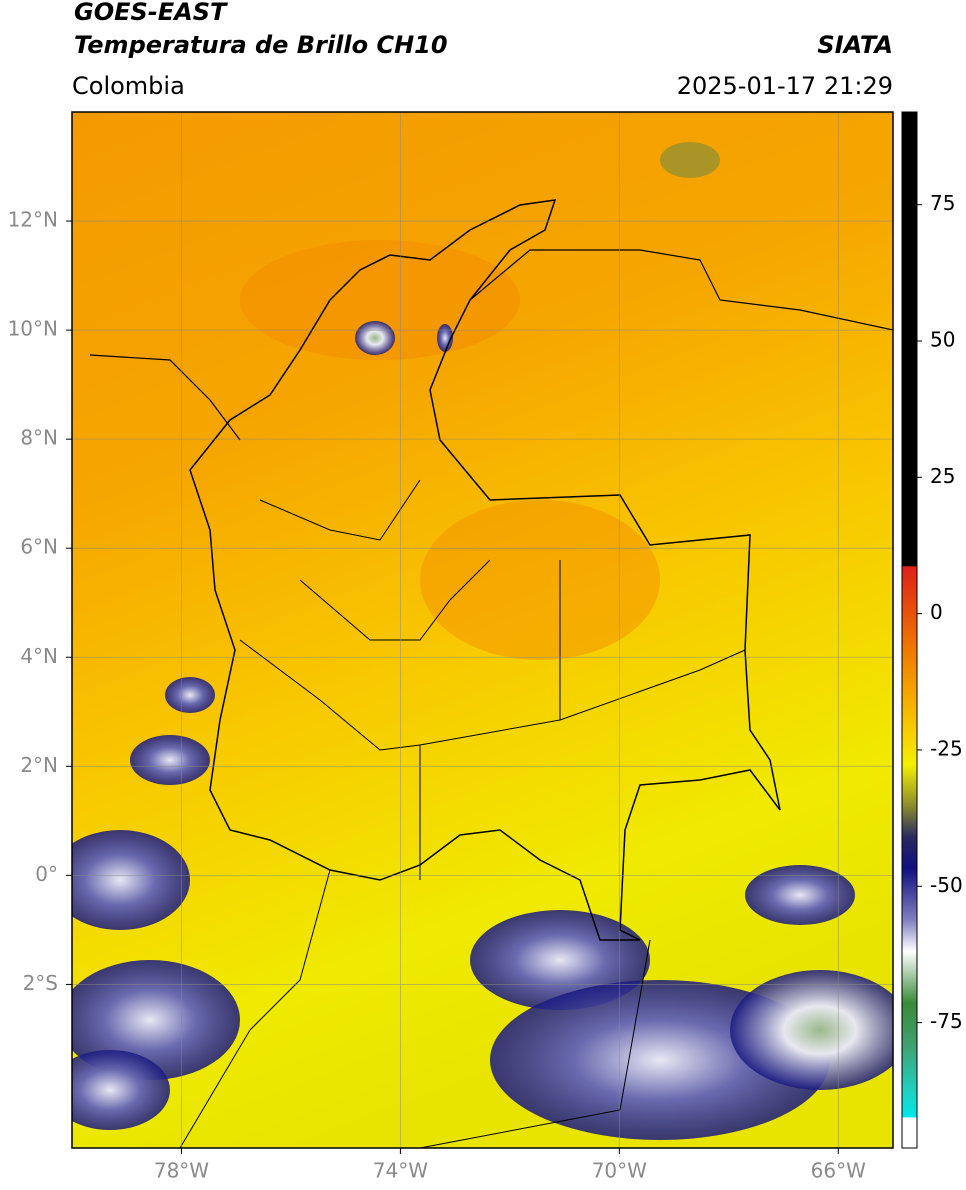  Describe the element at coordinates (151, 13) in the screenshot. I see `title: GOES-EAST` at that location.